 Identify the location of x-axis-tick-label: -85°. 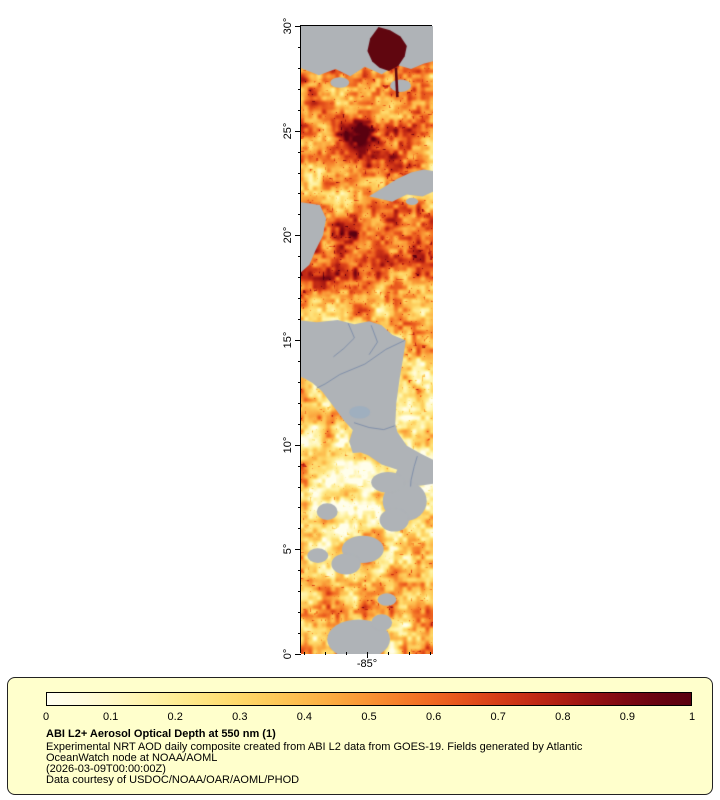
(367, 664).